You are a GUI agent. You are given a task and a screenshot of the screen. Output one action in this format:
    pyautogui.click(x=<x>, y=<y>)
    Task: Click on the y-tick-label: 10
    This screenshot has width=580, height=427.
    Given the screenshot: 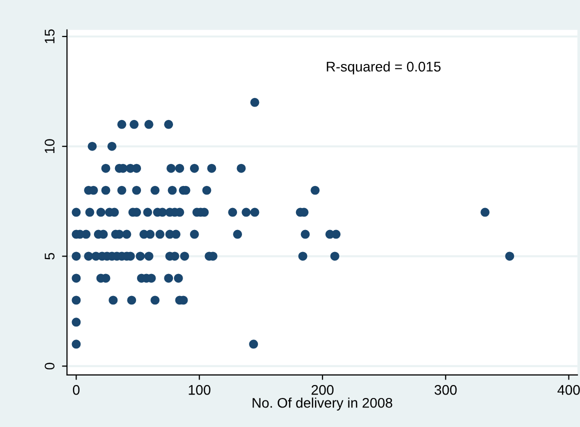 What is the action you would take?
    pyautogui.click(x=49, y=146)
    